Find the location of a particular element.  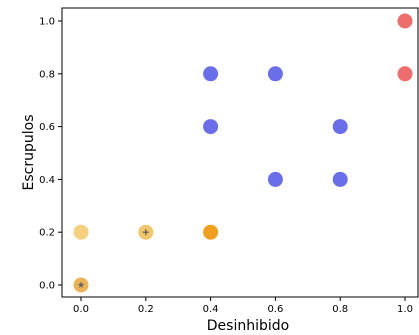

y-tick-label: 1.0 is located at coordinates (47, 22).